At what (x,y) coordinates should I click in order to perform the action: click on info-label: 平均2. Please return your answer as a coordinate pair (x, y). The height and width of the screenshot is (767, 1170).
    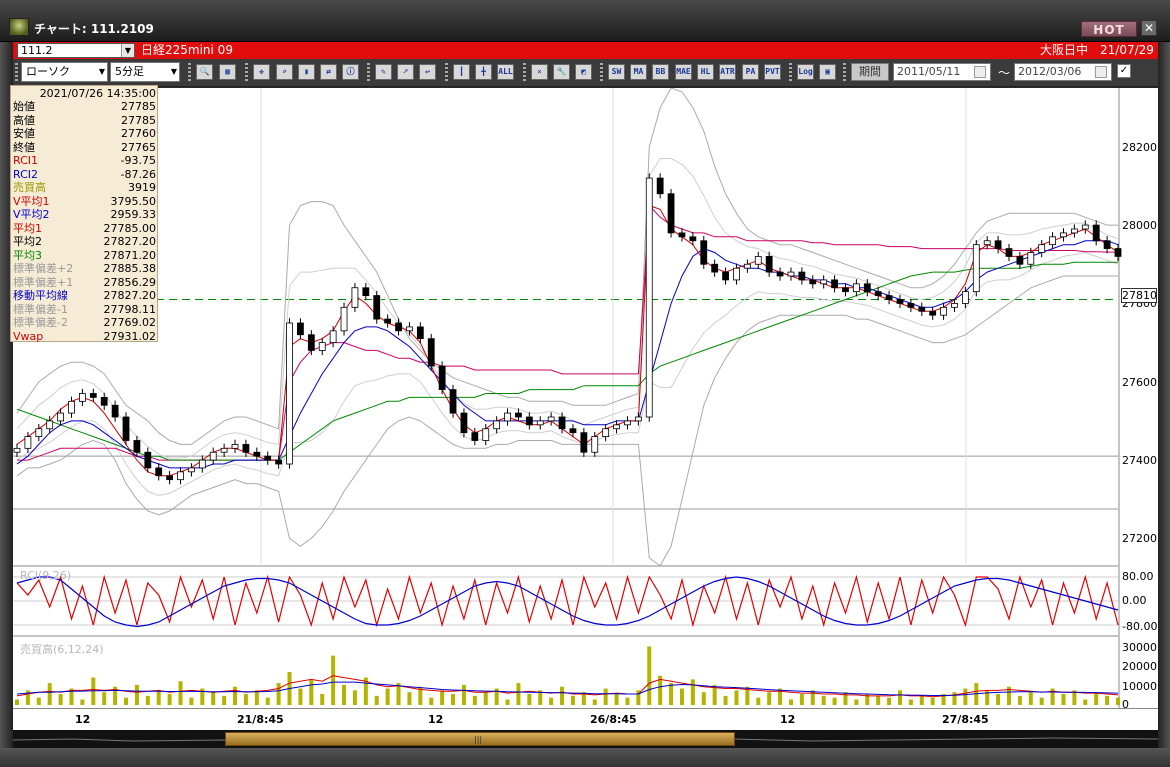
    Looking at the image, I should click on (27, 241).